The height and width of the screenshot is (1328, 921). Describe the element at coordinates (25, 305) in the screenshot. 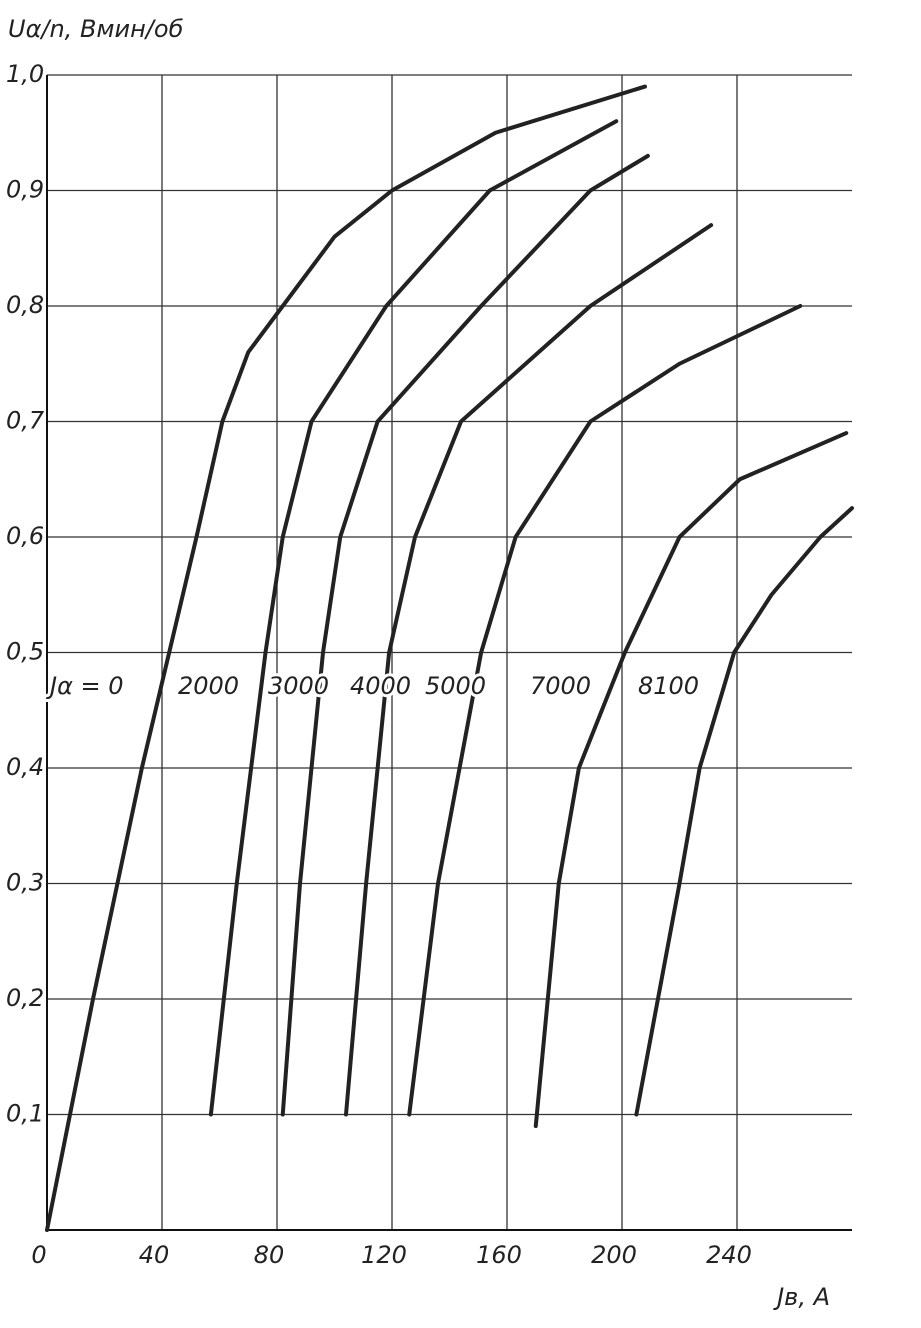

I see `y-tick-label: 0,8` at that location.